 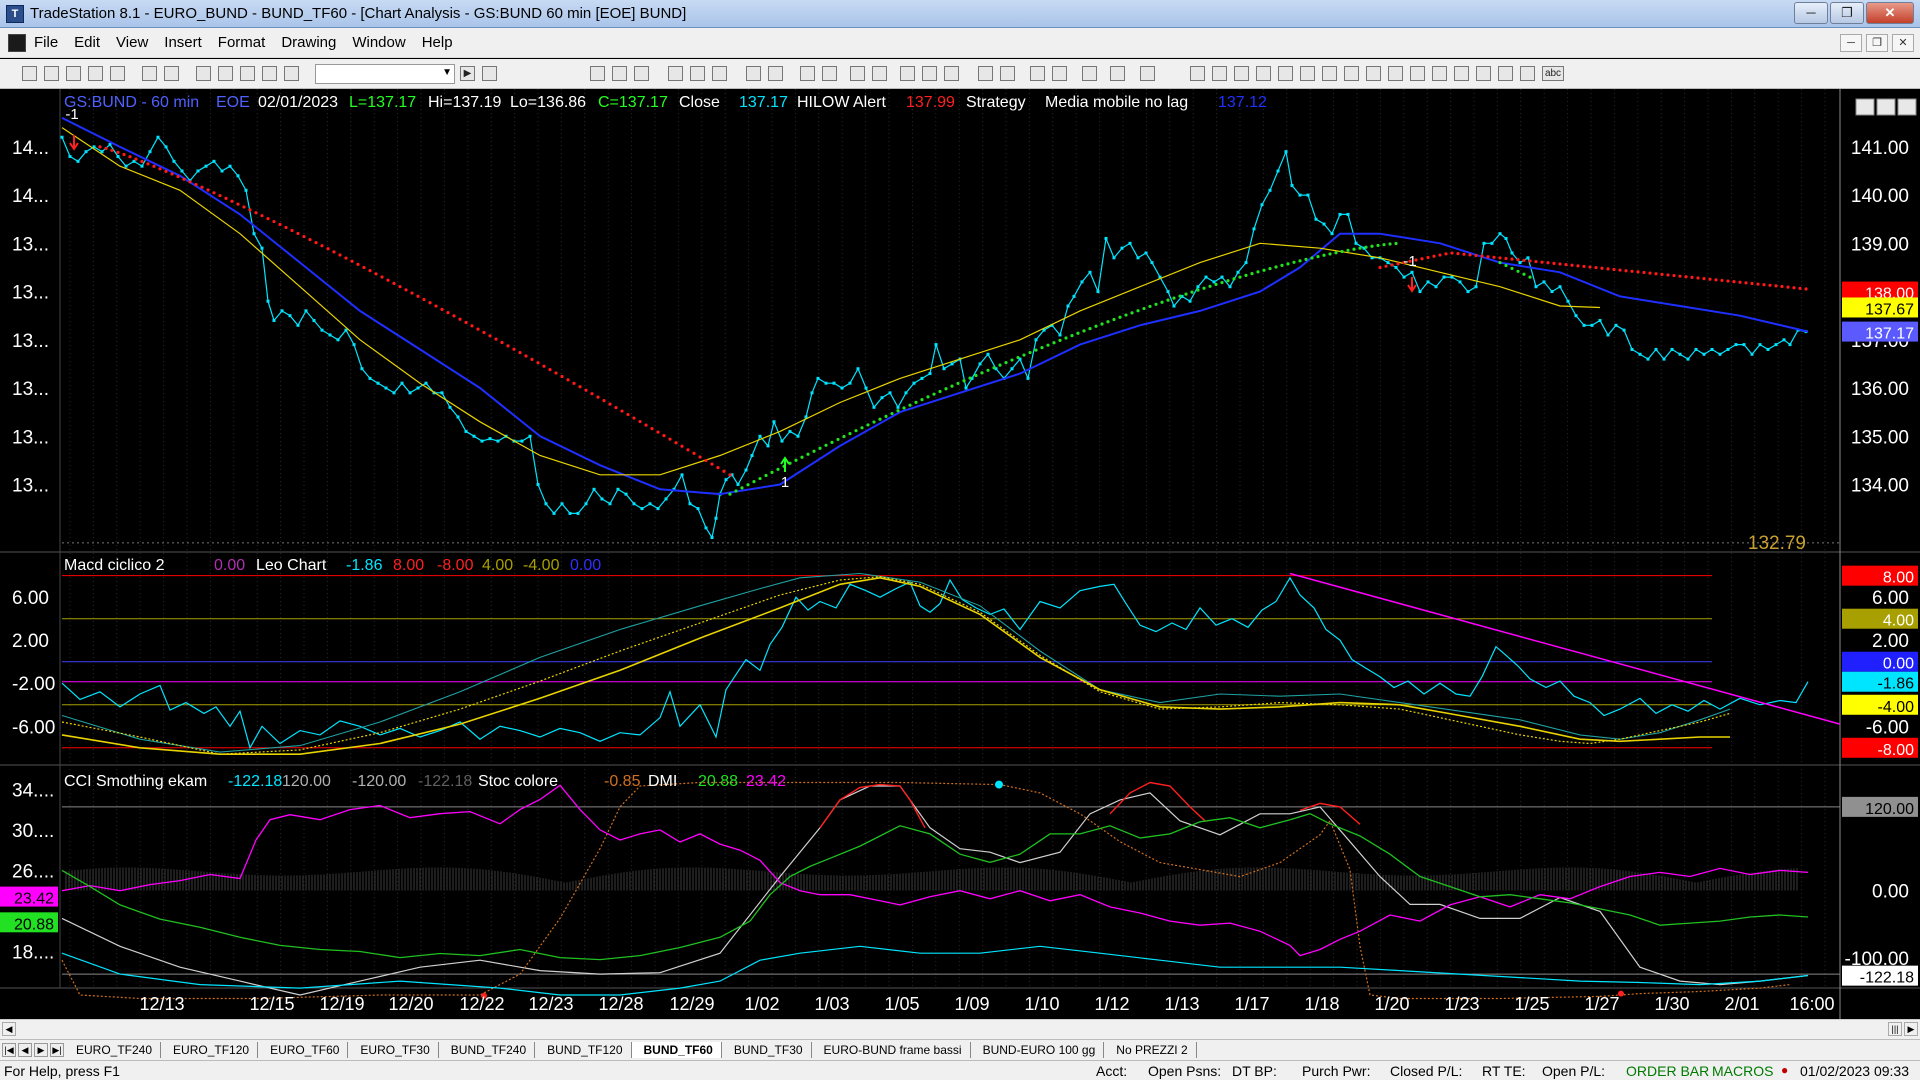 What do you see at coordinates (183, 42) in the screenshot?
I see `menu-insert: Insert` at bounding box center [183, 42].